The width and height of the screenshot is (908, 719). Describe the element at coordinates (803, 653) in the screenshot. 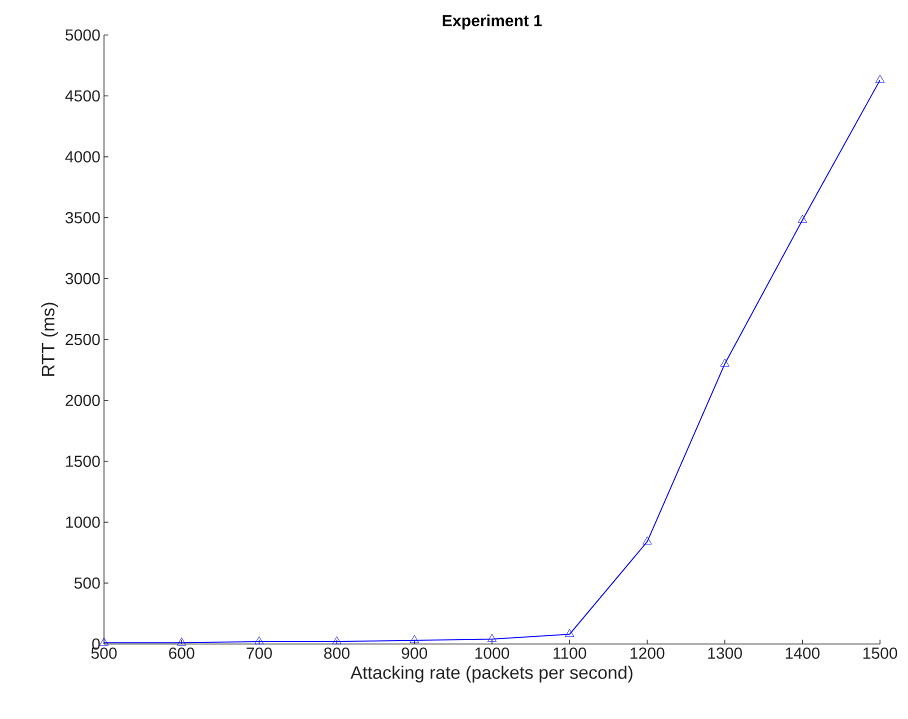

I see `x-tick-label: 1400` at that location.